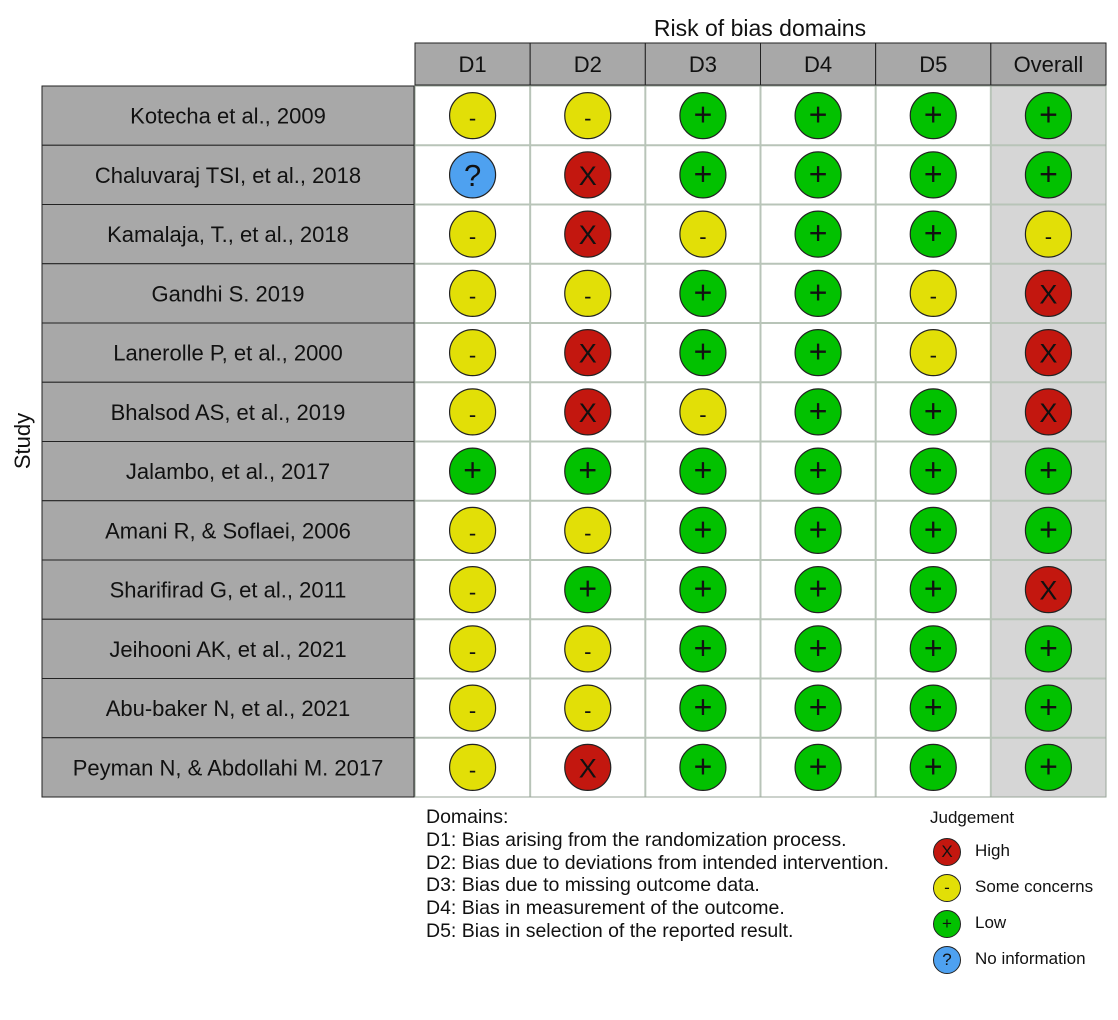 This screenshot has width=1118, height=1020. Describe the element at coordinates (472, 64) in the screenshot. I see `column-header-d1` at that location.